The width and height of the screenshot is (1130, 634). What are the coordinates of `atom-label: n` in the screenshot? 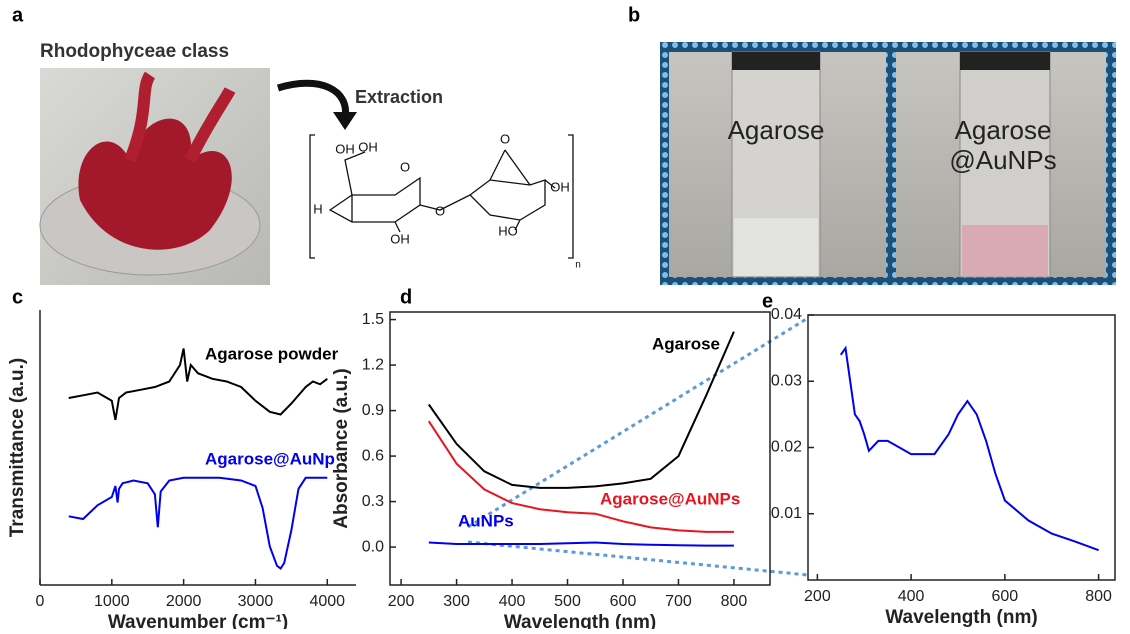 It's located at (578, 265).